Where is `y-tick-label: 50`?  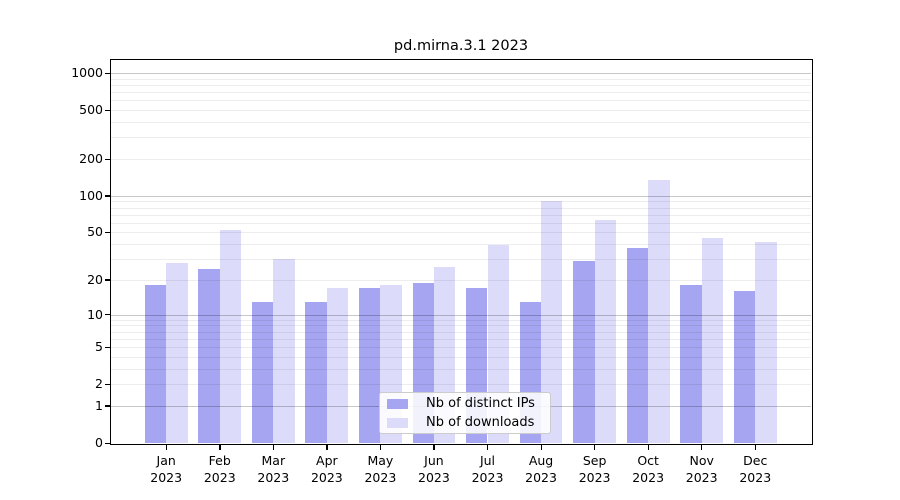 y-tick-label: 50 is located at coordinates (95, 232).